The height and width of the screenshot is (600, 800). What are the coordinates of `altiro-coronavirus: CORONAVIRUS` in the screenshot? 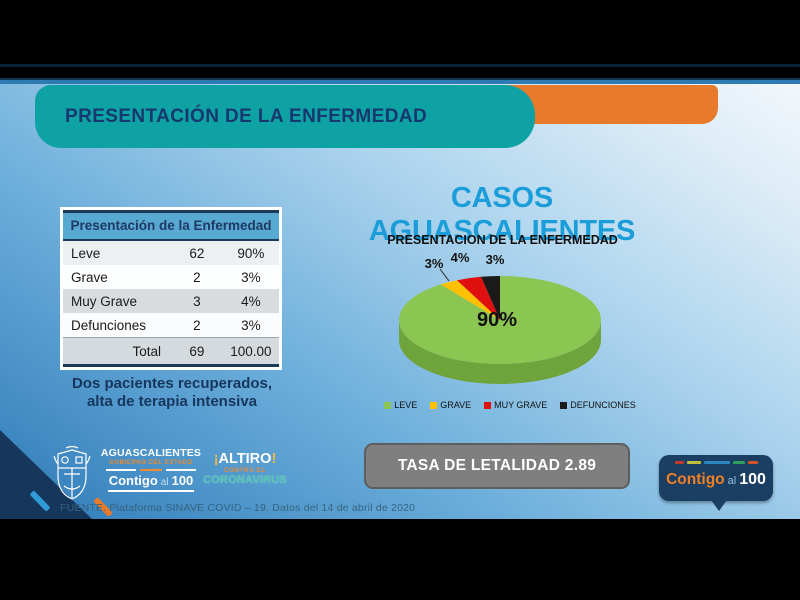 It's located at (245, 480).